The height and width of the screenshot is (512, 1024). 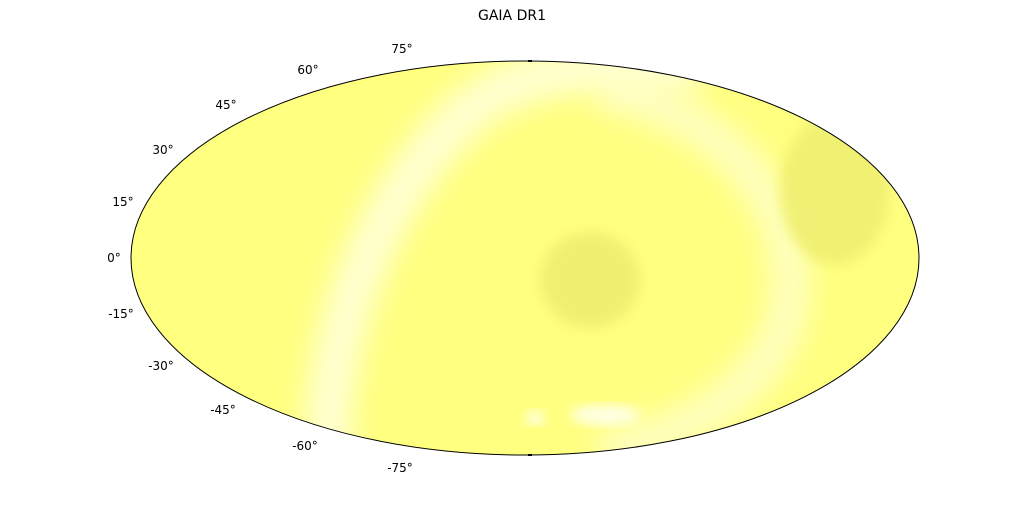 What do you see at coordinates (162, 150) in the screenshot?
I see `lat-label: 30°` at bounding box center [162, 150].